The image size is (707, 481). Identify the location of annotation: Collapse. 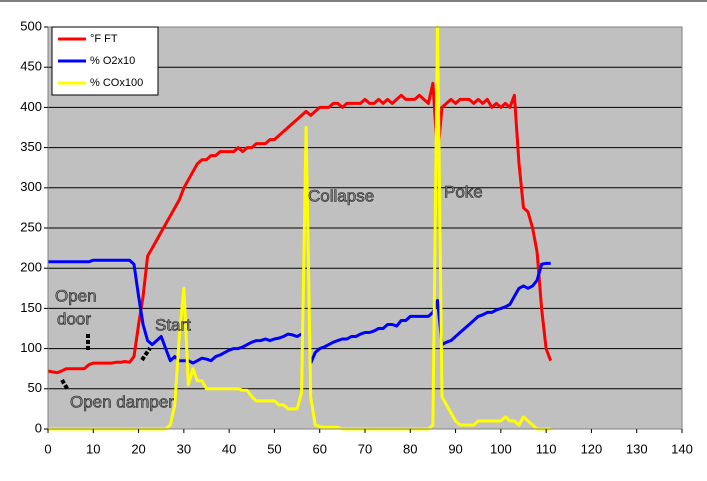
(341, 195).